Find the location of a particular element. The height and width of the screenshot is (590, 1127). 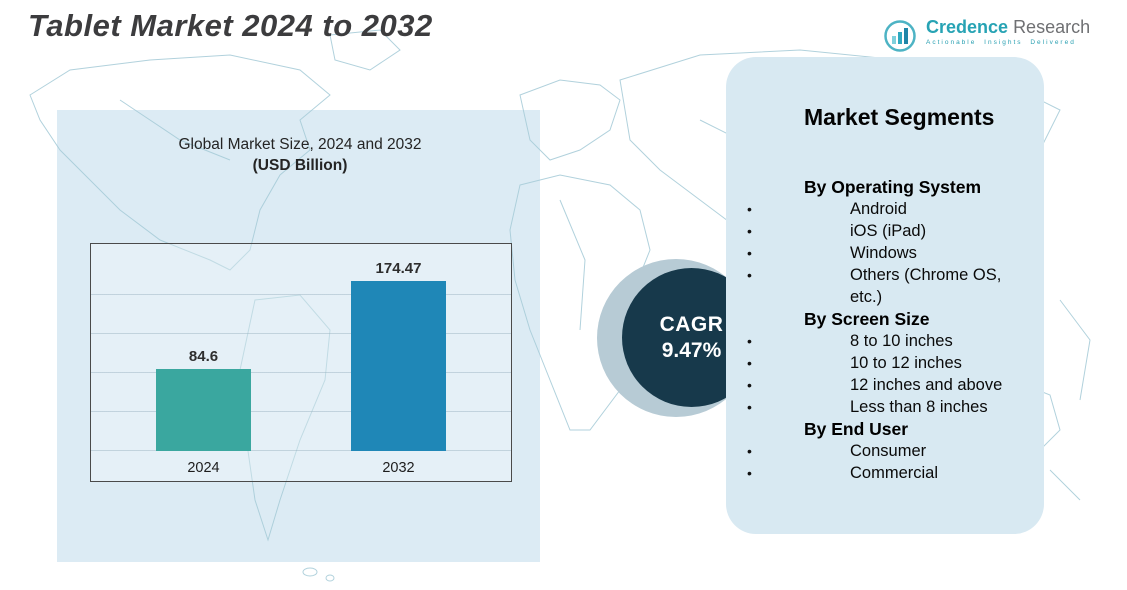

segments-title: Market Segments is located at coordinates (899, 117).